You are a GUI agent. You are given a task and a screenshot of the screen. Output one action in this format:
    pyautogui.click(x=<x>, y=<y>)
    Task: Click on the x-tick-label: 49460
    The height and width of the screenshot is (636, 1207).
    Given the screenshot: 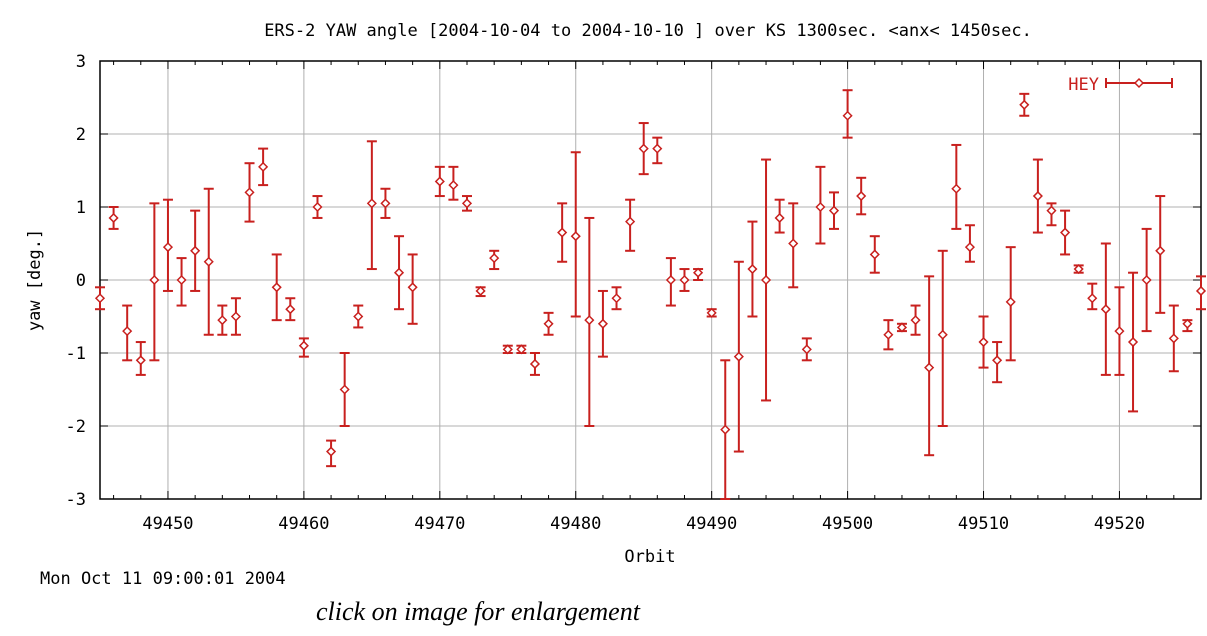 What is the action you would take?
    pyautogui.click(x=303, y=524)
    